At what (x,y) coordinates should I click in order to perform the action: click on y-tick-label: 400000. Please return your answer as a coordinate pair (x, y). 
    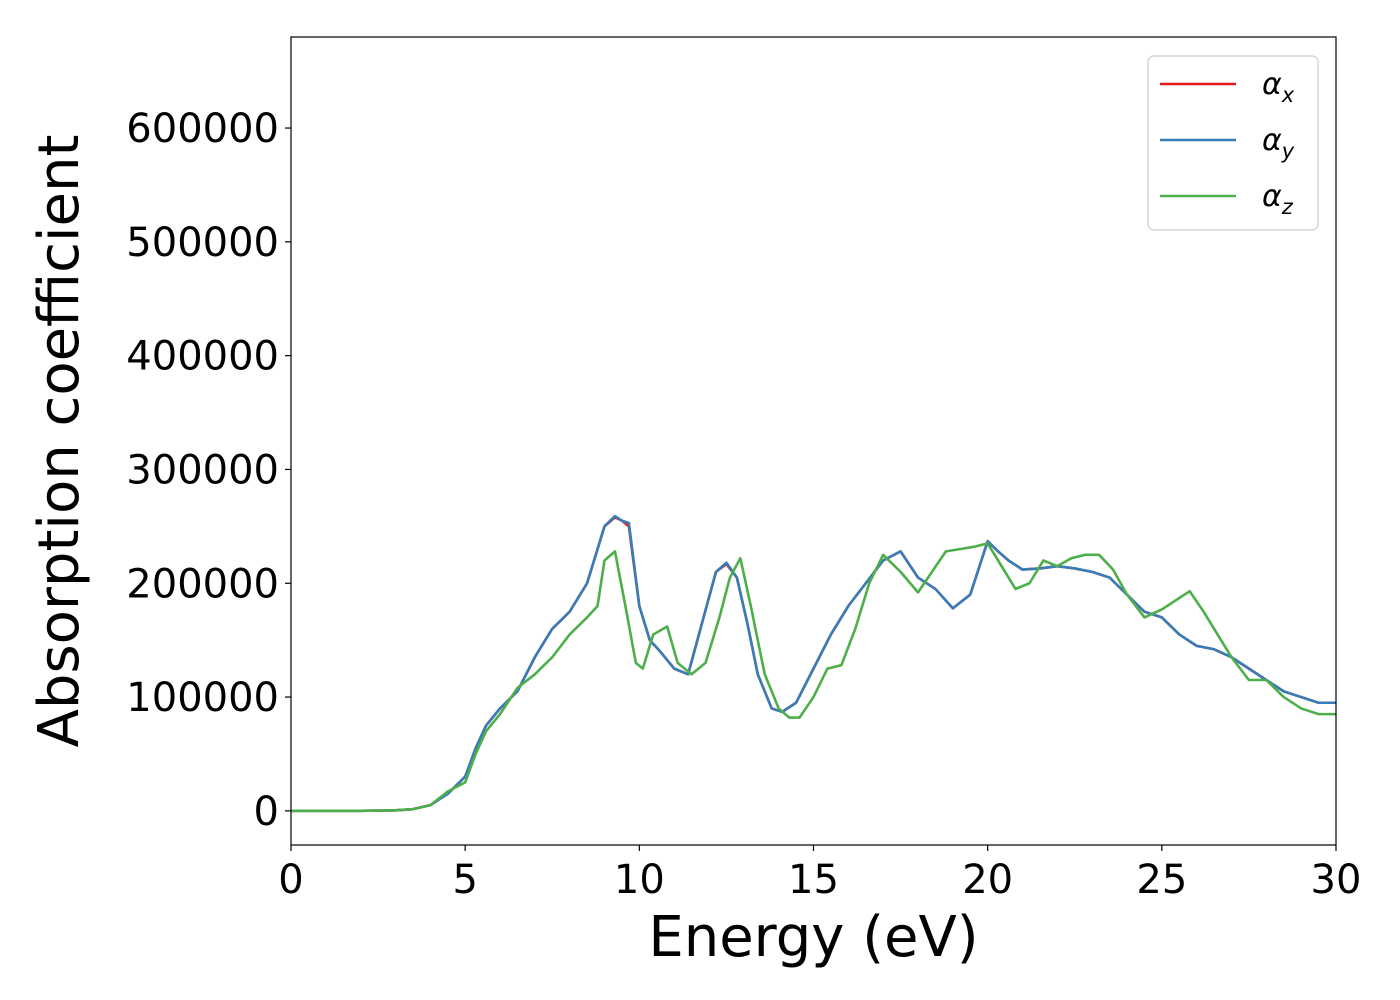
    Looking at the image, I should click on (202, 357).